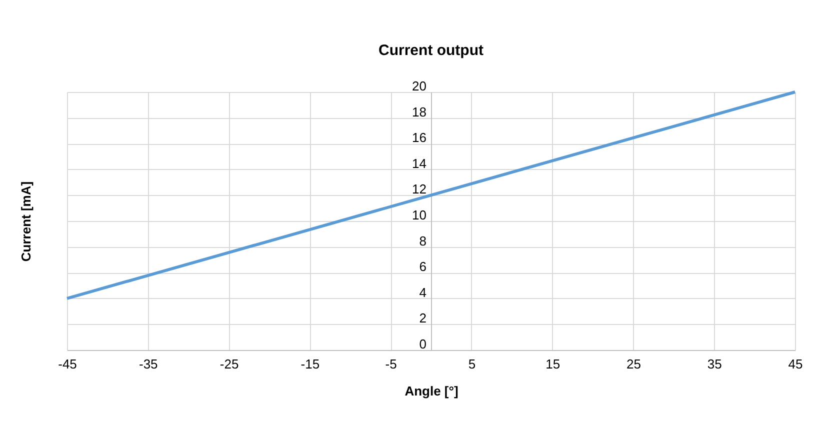 The width and height of the screenshot is (826, 443). I want to click on x-tick-label: 45, so click(795, 364).